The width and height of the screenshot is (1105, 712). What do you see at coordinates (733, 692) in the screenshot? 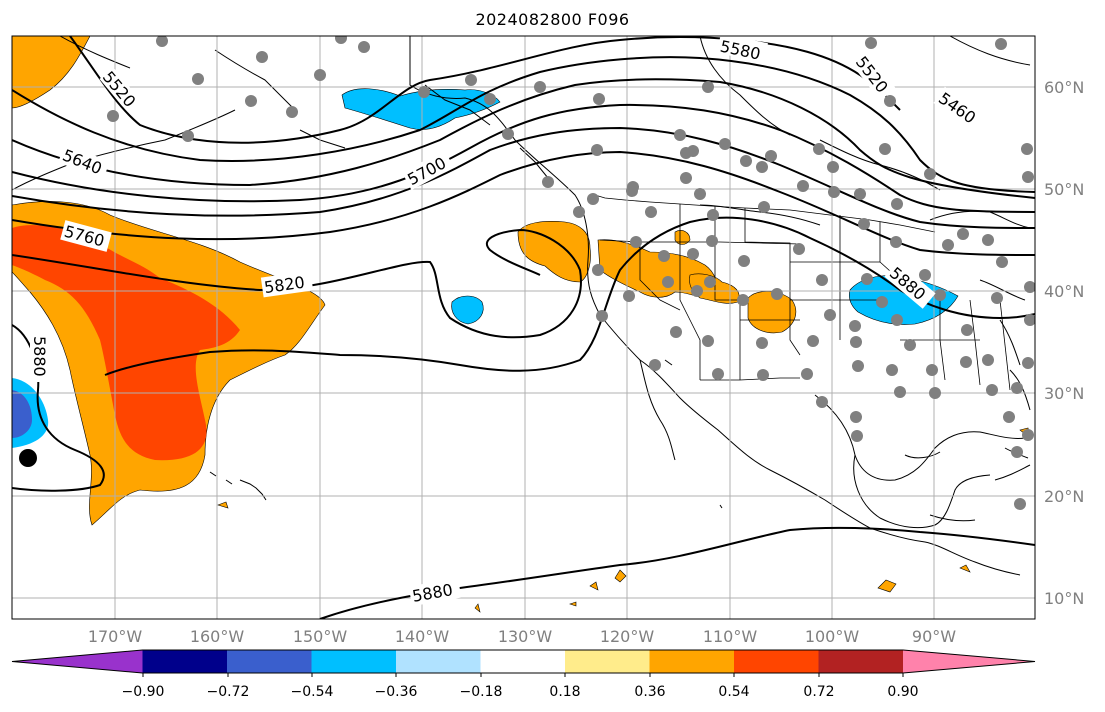
I see `colorbar-label: 0.54` at bounding box center [733, 692].